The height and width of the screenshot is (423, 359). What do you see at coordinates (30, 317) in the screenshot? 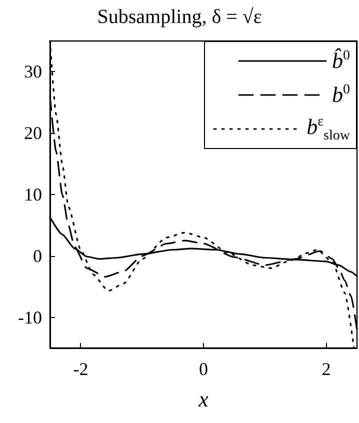
I see `y-tick-label: -10` at bounding box center [30, 317].